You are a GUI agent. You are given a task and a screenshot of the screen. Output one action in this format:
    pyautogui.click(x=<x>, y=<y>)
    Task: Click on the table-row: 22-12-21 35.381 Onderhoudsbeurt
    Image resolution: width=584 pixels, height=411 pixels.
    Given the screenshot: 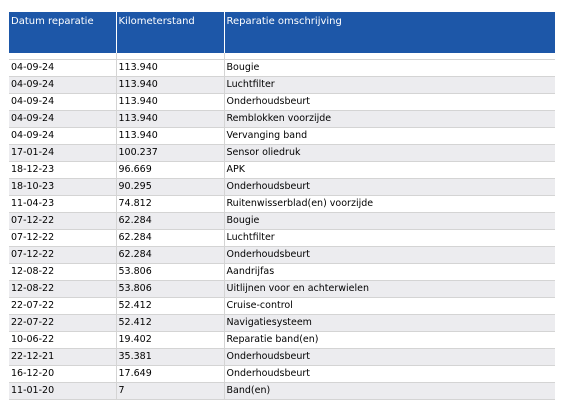 What is the action you would take?
    pyautogui.click(x=282, y=357)
    